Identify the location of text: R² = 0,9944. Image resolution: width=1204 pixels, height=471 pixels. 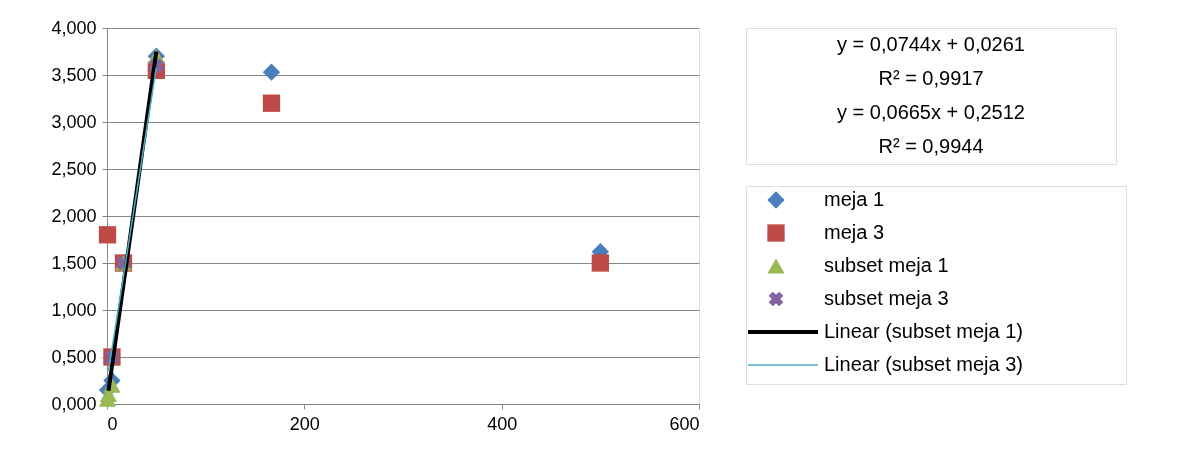
(931, 146).